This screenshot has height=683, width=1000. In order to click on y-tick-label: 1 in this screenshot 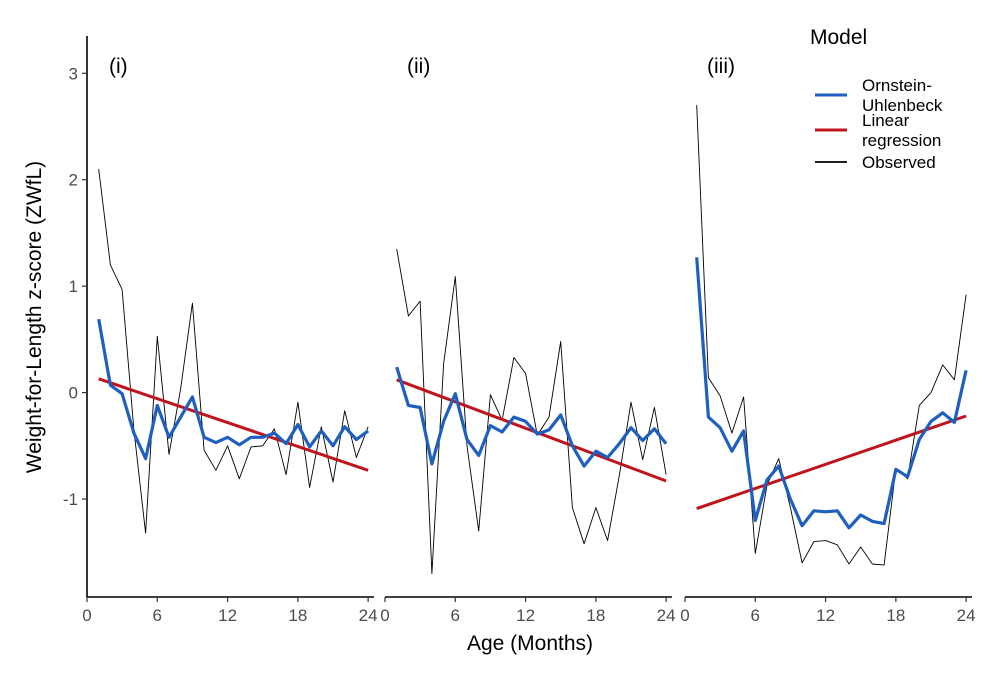, I will do `click(73, 286)`.